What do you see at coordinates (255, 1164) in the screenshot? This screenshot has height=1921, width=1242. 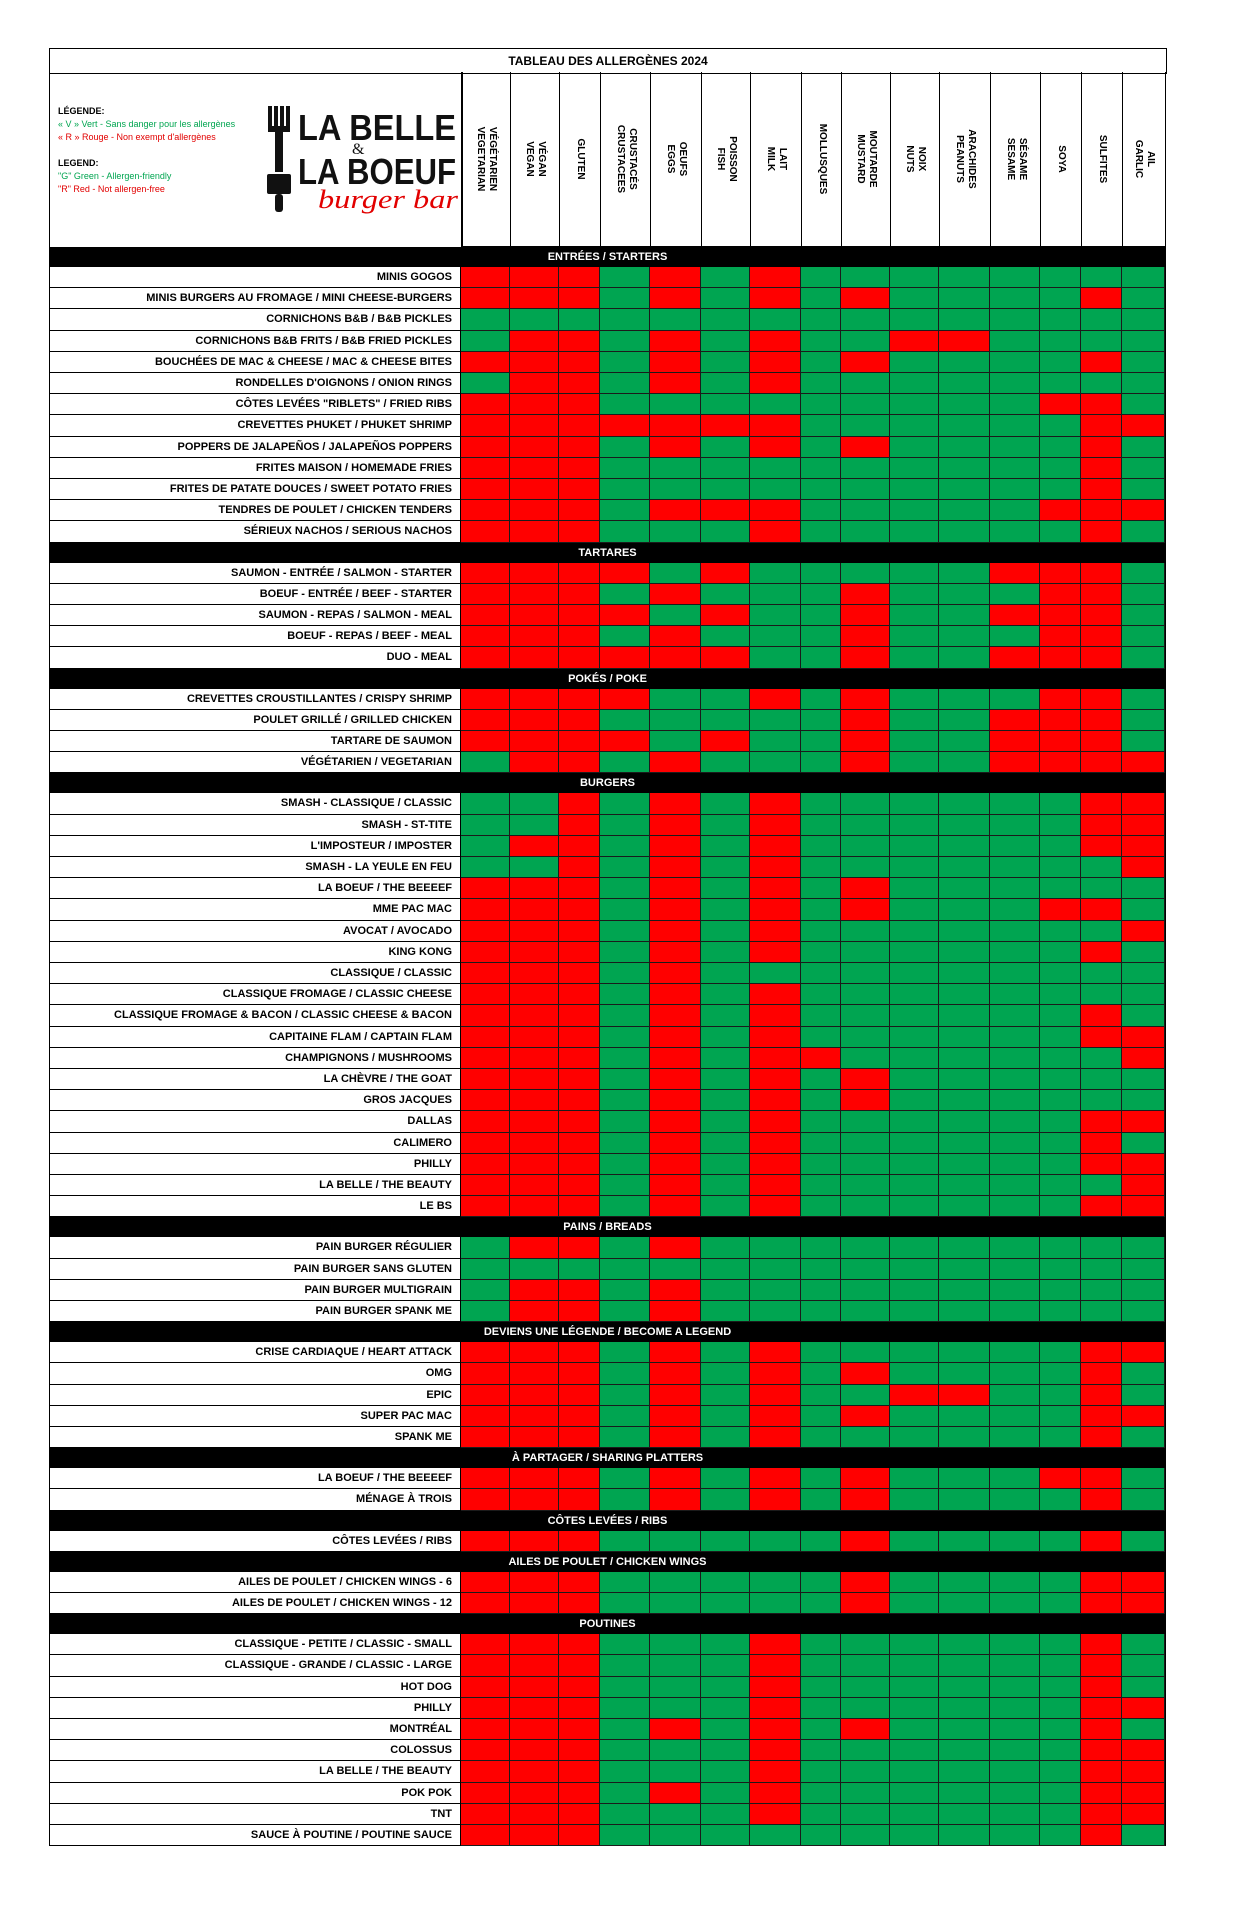 I see `item-name: PHILLY` at bounding box center [255, 1164].